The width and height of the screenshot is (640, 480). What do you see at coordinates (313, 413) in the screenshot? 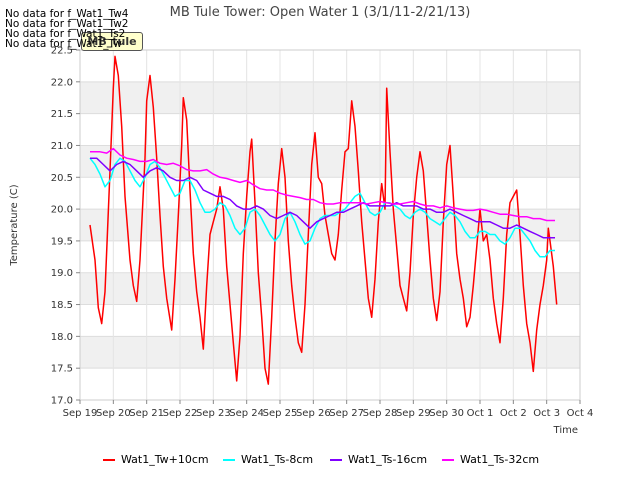
I see `x-tick-label: Sep 26` at bounding box center [313, 413].